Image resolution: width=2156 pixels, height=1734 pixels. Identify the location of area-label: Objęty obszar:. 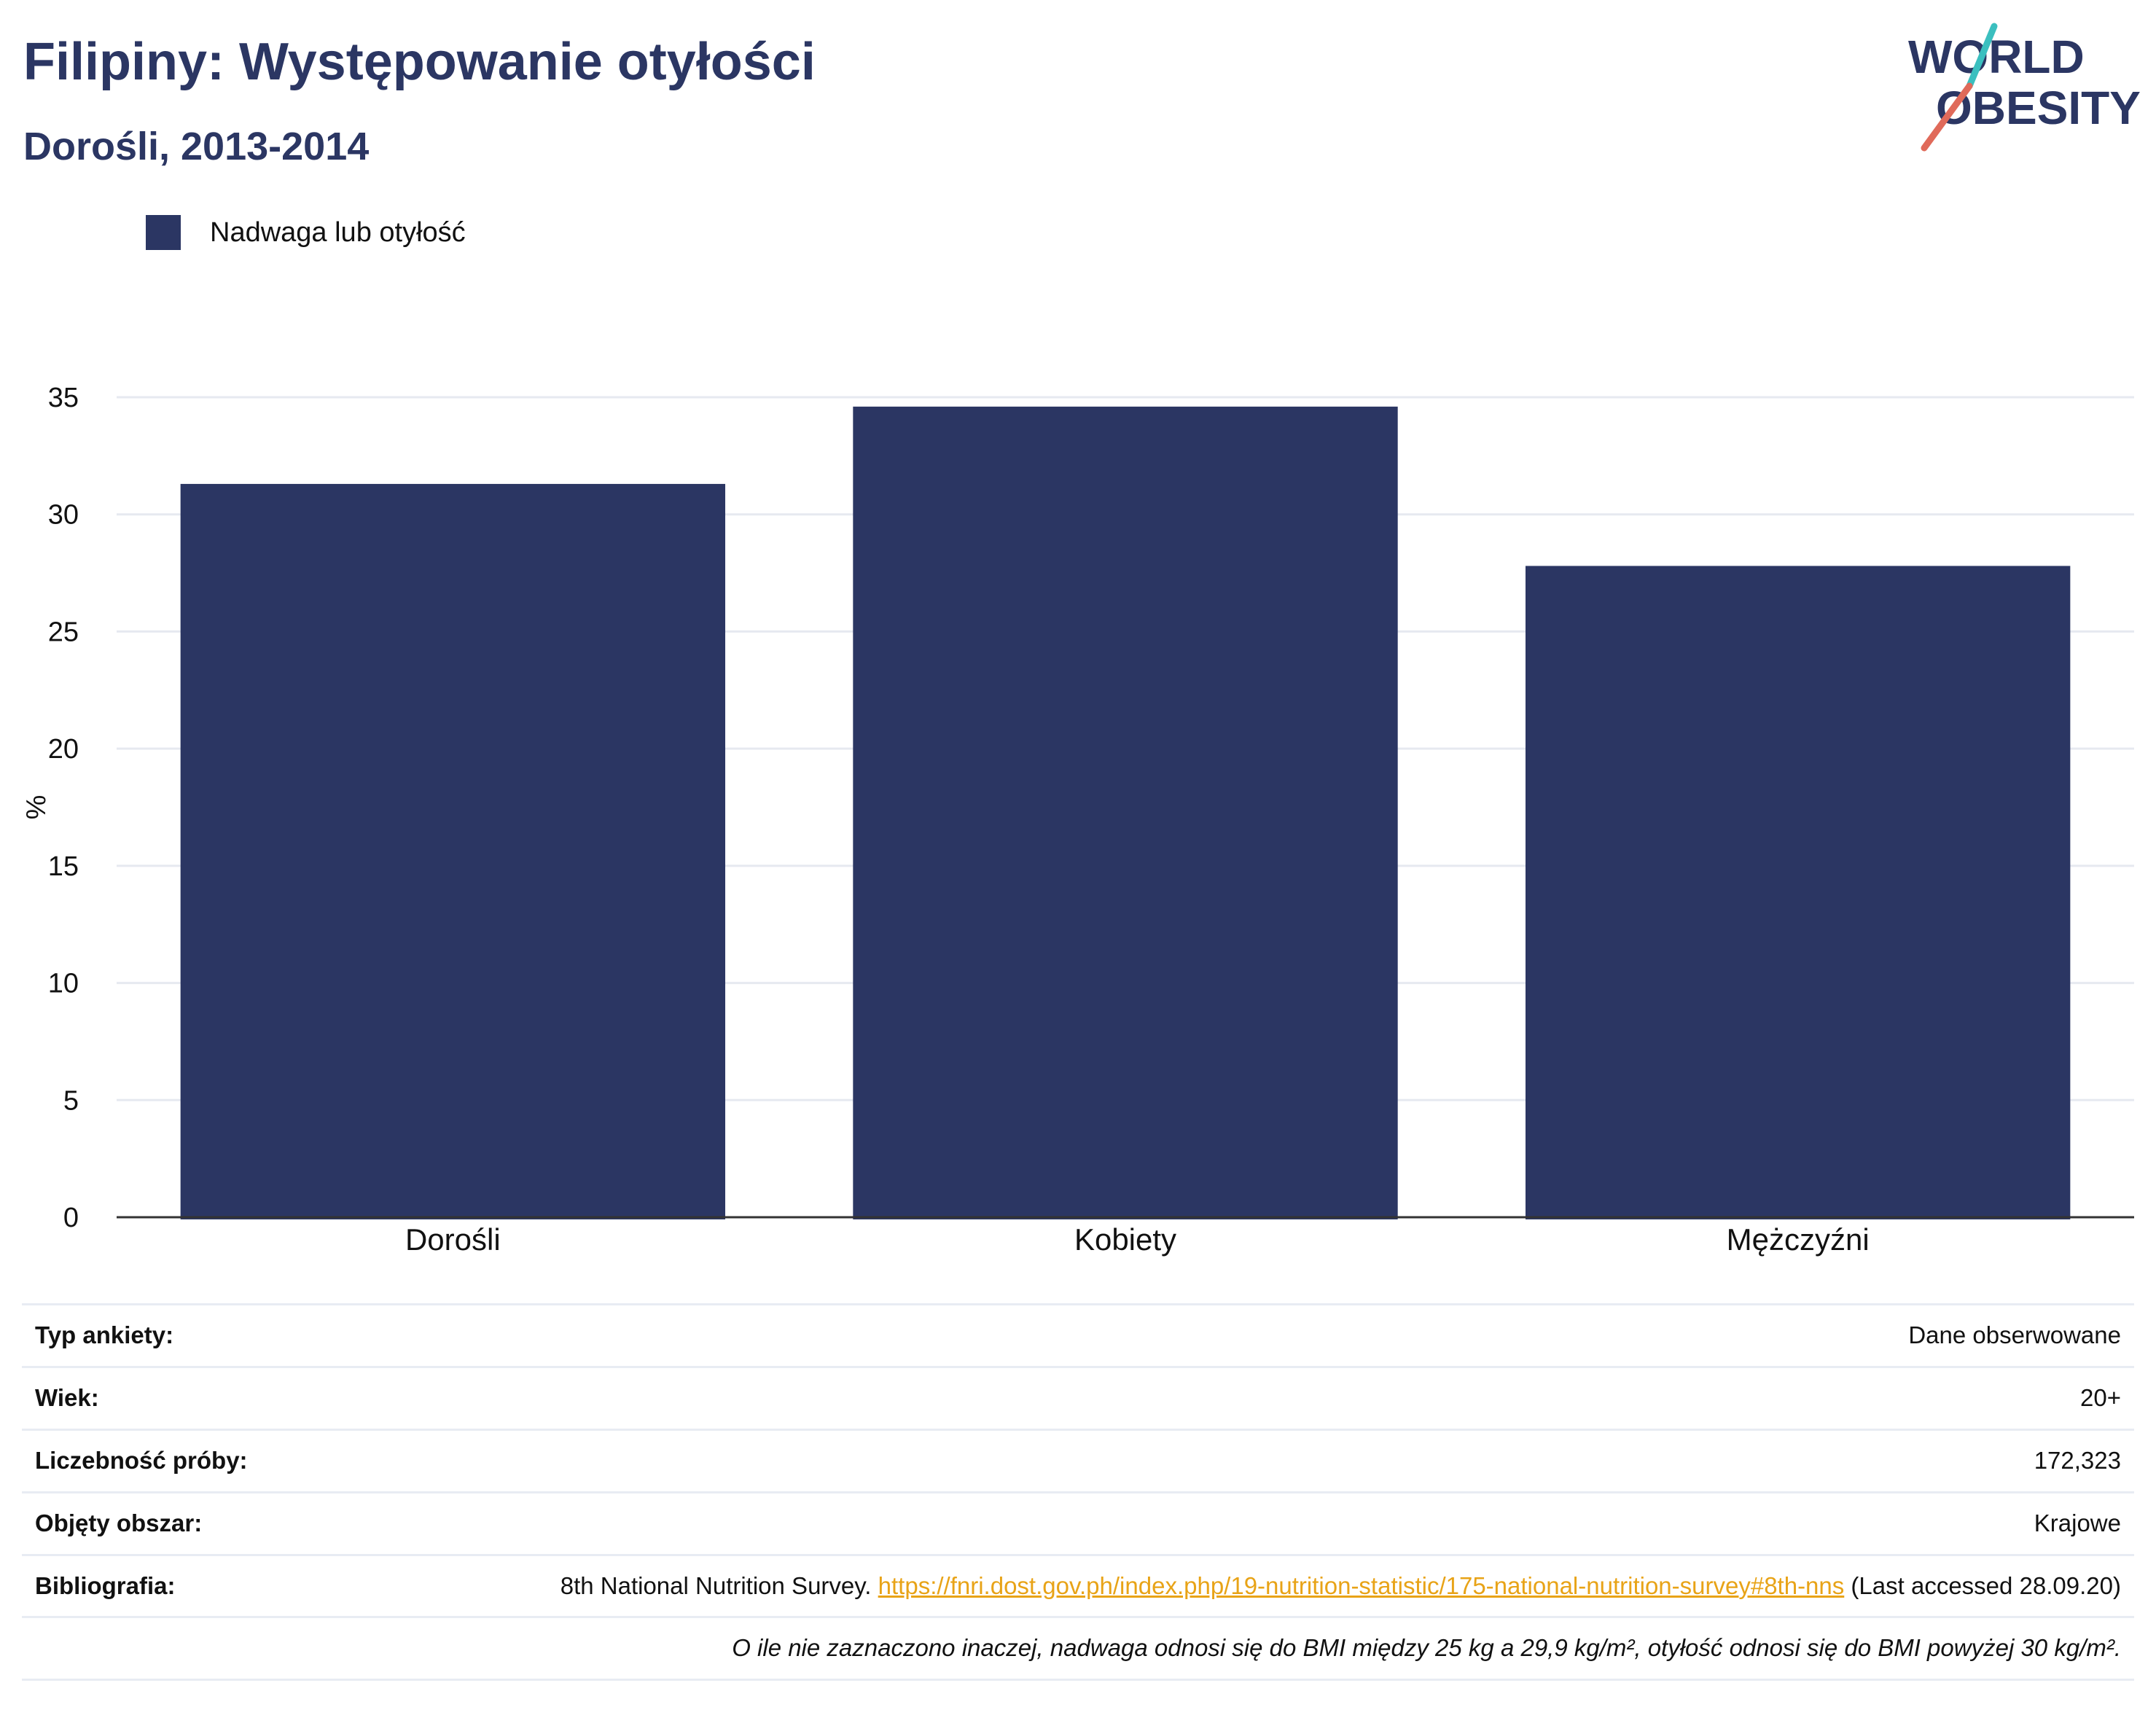
(225, 1523).